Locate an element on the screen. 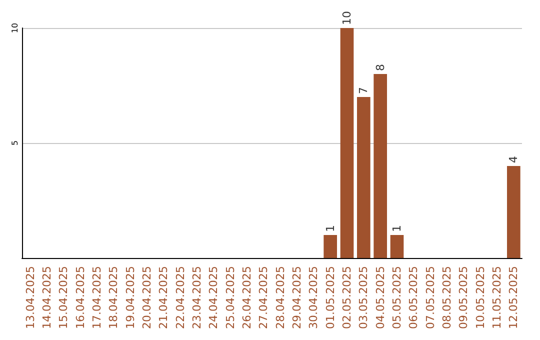 This screenshot has height=340, width=540. x-tick-label: 23.04.2025 is located at coordinates (197, 298).